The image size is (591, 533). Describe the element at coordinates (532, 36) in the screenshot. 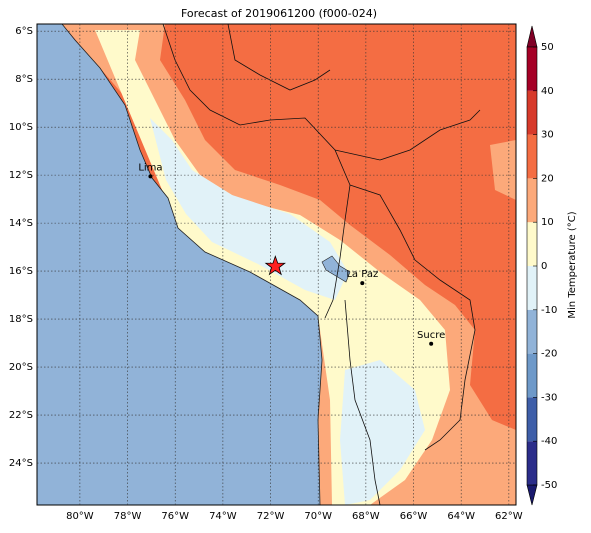

I see `colorbar-extend-max` at that location.